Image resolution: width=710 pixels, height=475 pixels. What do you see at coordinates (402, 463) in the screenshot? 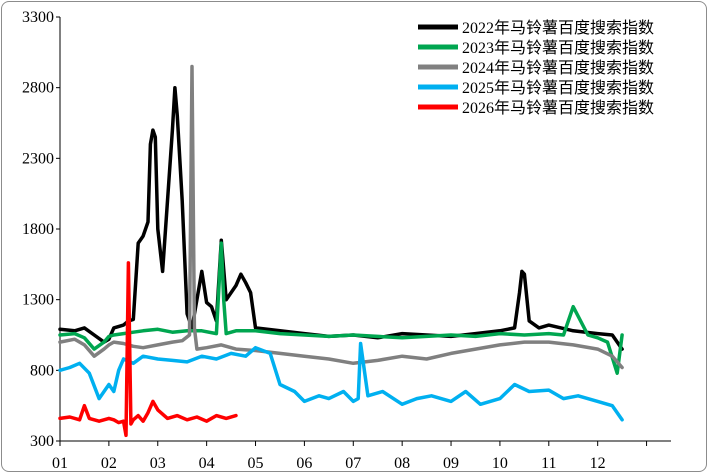
I see `x-tick-label: 08` at bounding box center [402, 463].